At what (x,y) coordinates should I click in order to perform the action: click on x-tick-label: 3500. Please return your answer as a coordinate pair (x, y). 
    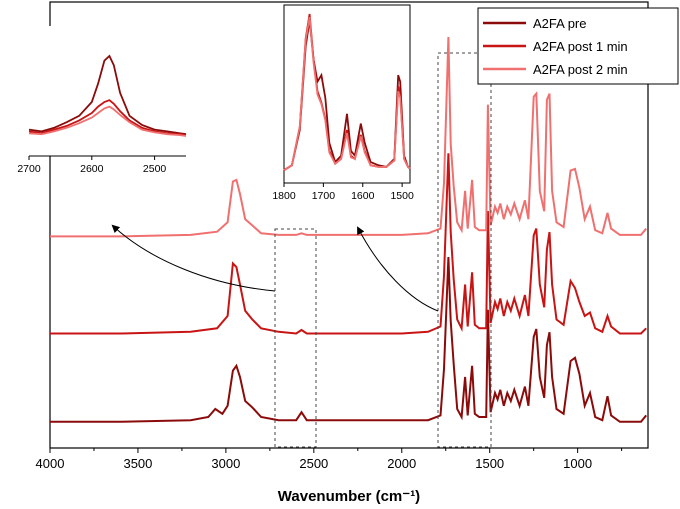
    Looking at the image, I should click on (137, 463).